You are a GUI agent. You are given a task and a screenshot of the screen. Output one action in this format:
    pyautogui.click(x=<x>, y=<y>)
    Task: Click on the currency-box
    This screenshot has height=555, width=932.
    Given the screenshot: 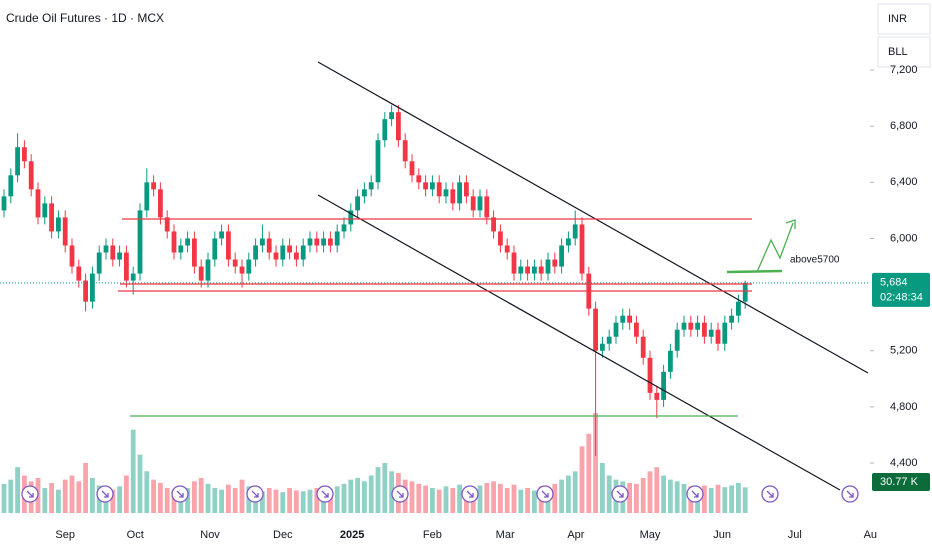 What is the action you would take?
    pyautogui.click(x=904, y=19)
    